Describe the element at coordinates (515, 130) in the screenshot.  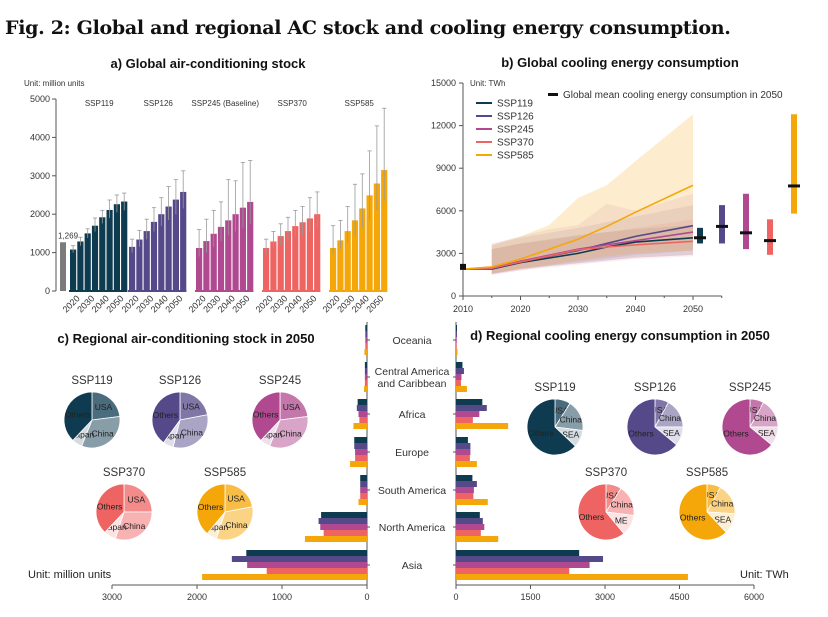
I see `legend-label: SSP245` at that location.